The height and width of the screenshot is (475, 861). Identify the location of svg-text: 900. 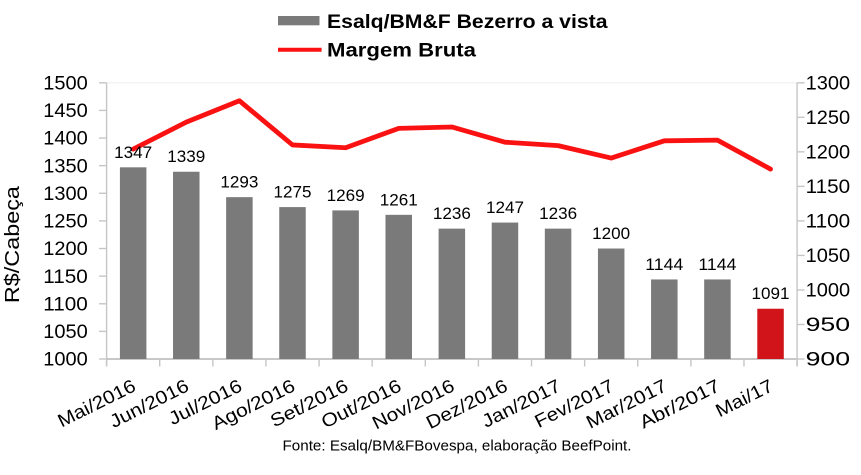
(828, 360).